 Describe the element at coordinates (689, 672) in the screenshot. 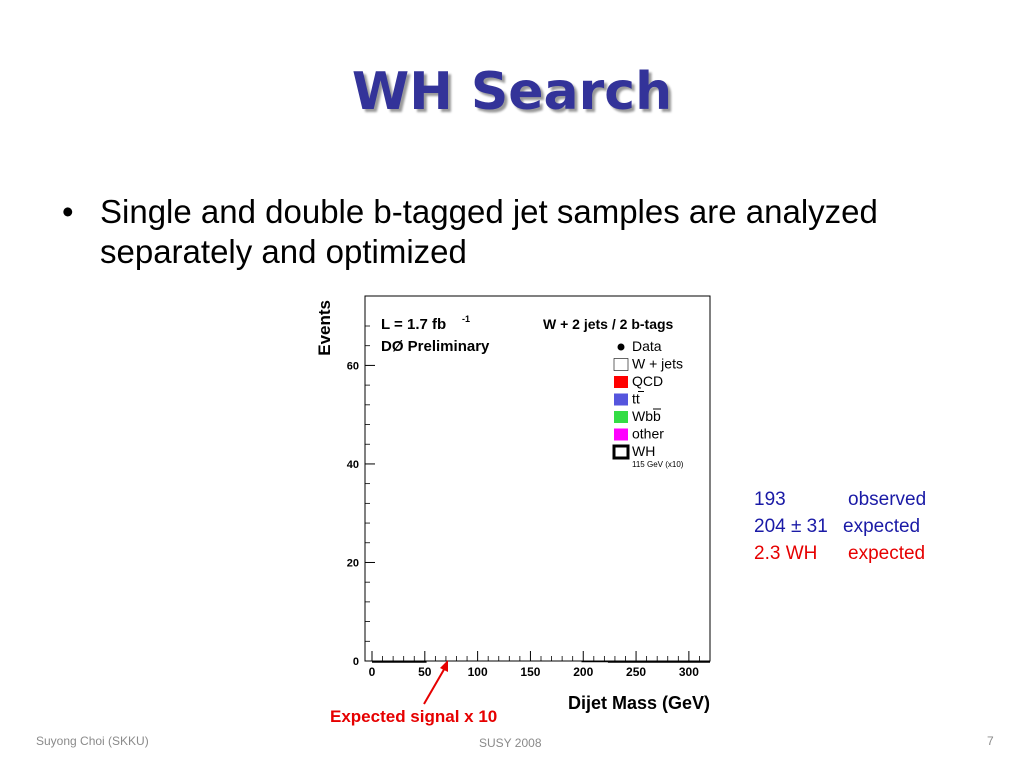

I see `x-tick-label: 300` at that location.